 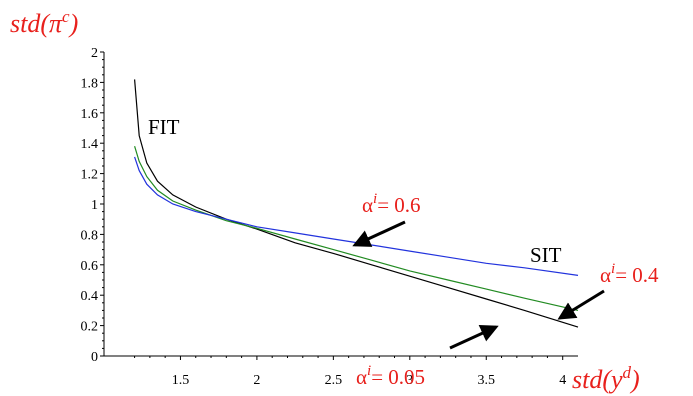 I want to click on y-axis-title: std(πc), so click(x=44, y=22).